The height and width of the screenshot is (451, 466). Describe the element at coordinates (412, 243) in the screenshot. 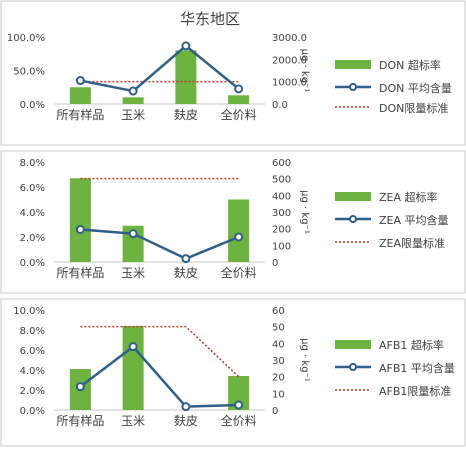

I see `legend-limit-label: ZEA限量标准` at that location.